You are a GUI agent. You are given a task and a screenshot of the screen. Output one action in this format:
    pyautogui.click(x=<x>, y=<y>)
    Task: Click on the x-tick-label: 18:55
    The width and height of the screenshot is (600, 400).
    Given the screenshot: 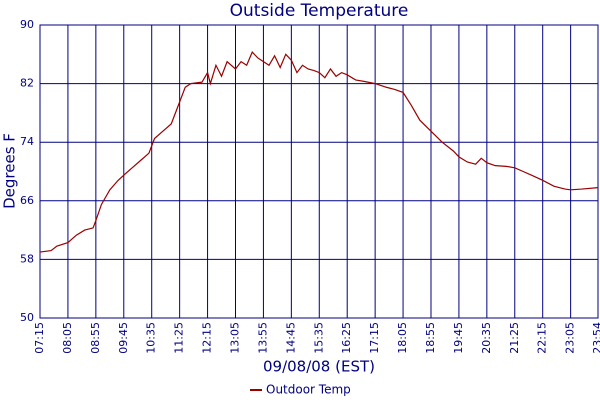 What is the action you would take?
    pyautogui.click(x=430, y=338)
    